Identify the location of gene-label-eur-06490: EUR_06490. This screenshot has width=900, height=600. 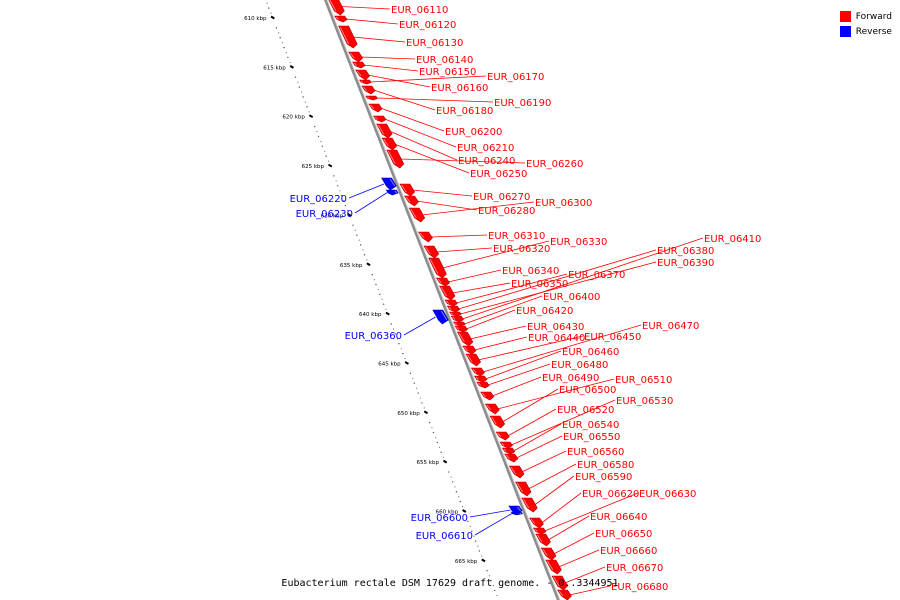
(570, 378).